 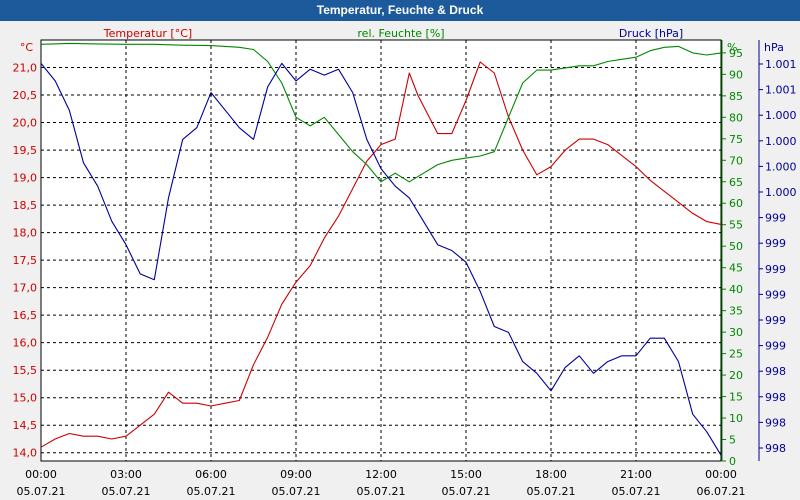 I want to click on humidity-tick-label: 50, so click(x=736, y=246).